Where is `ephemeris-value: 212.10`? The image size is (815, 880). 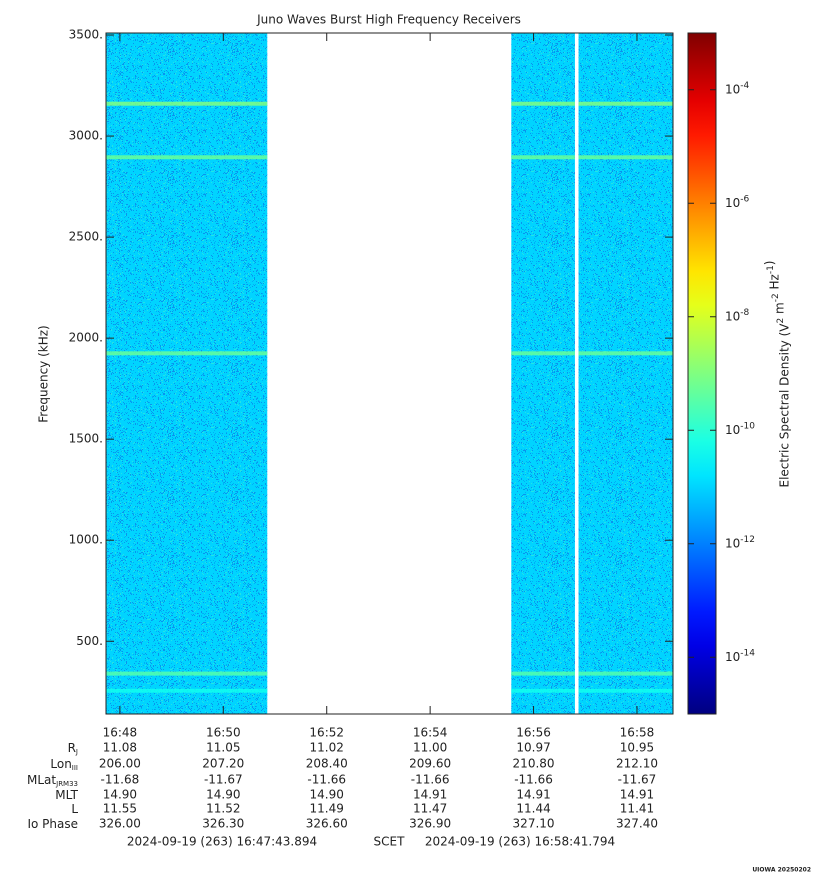 ephemeris-value: 212.10 is located at coordinates (637, 764).